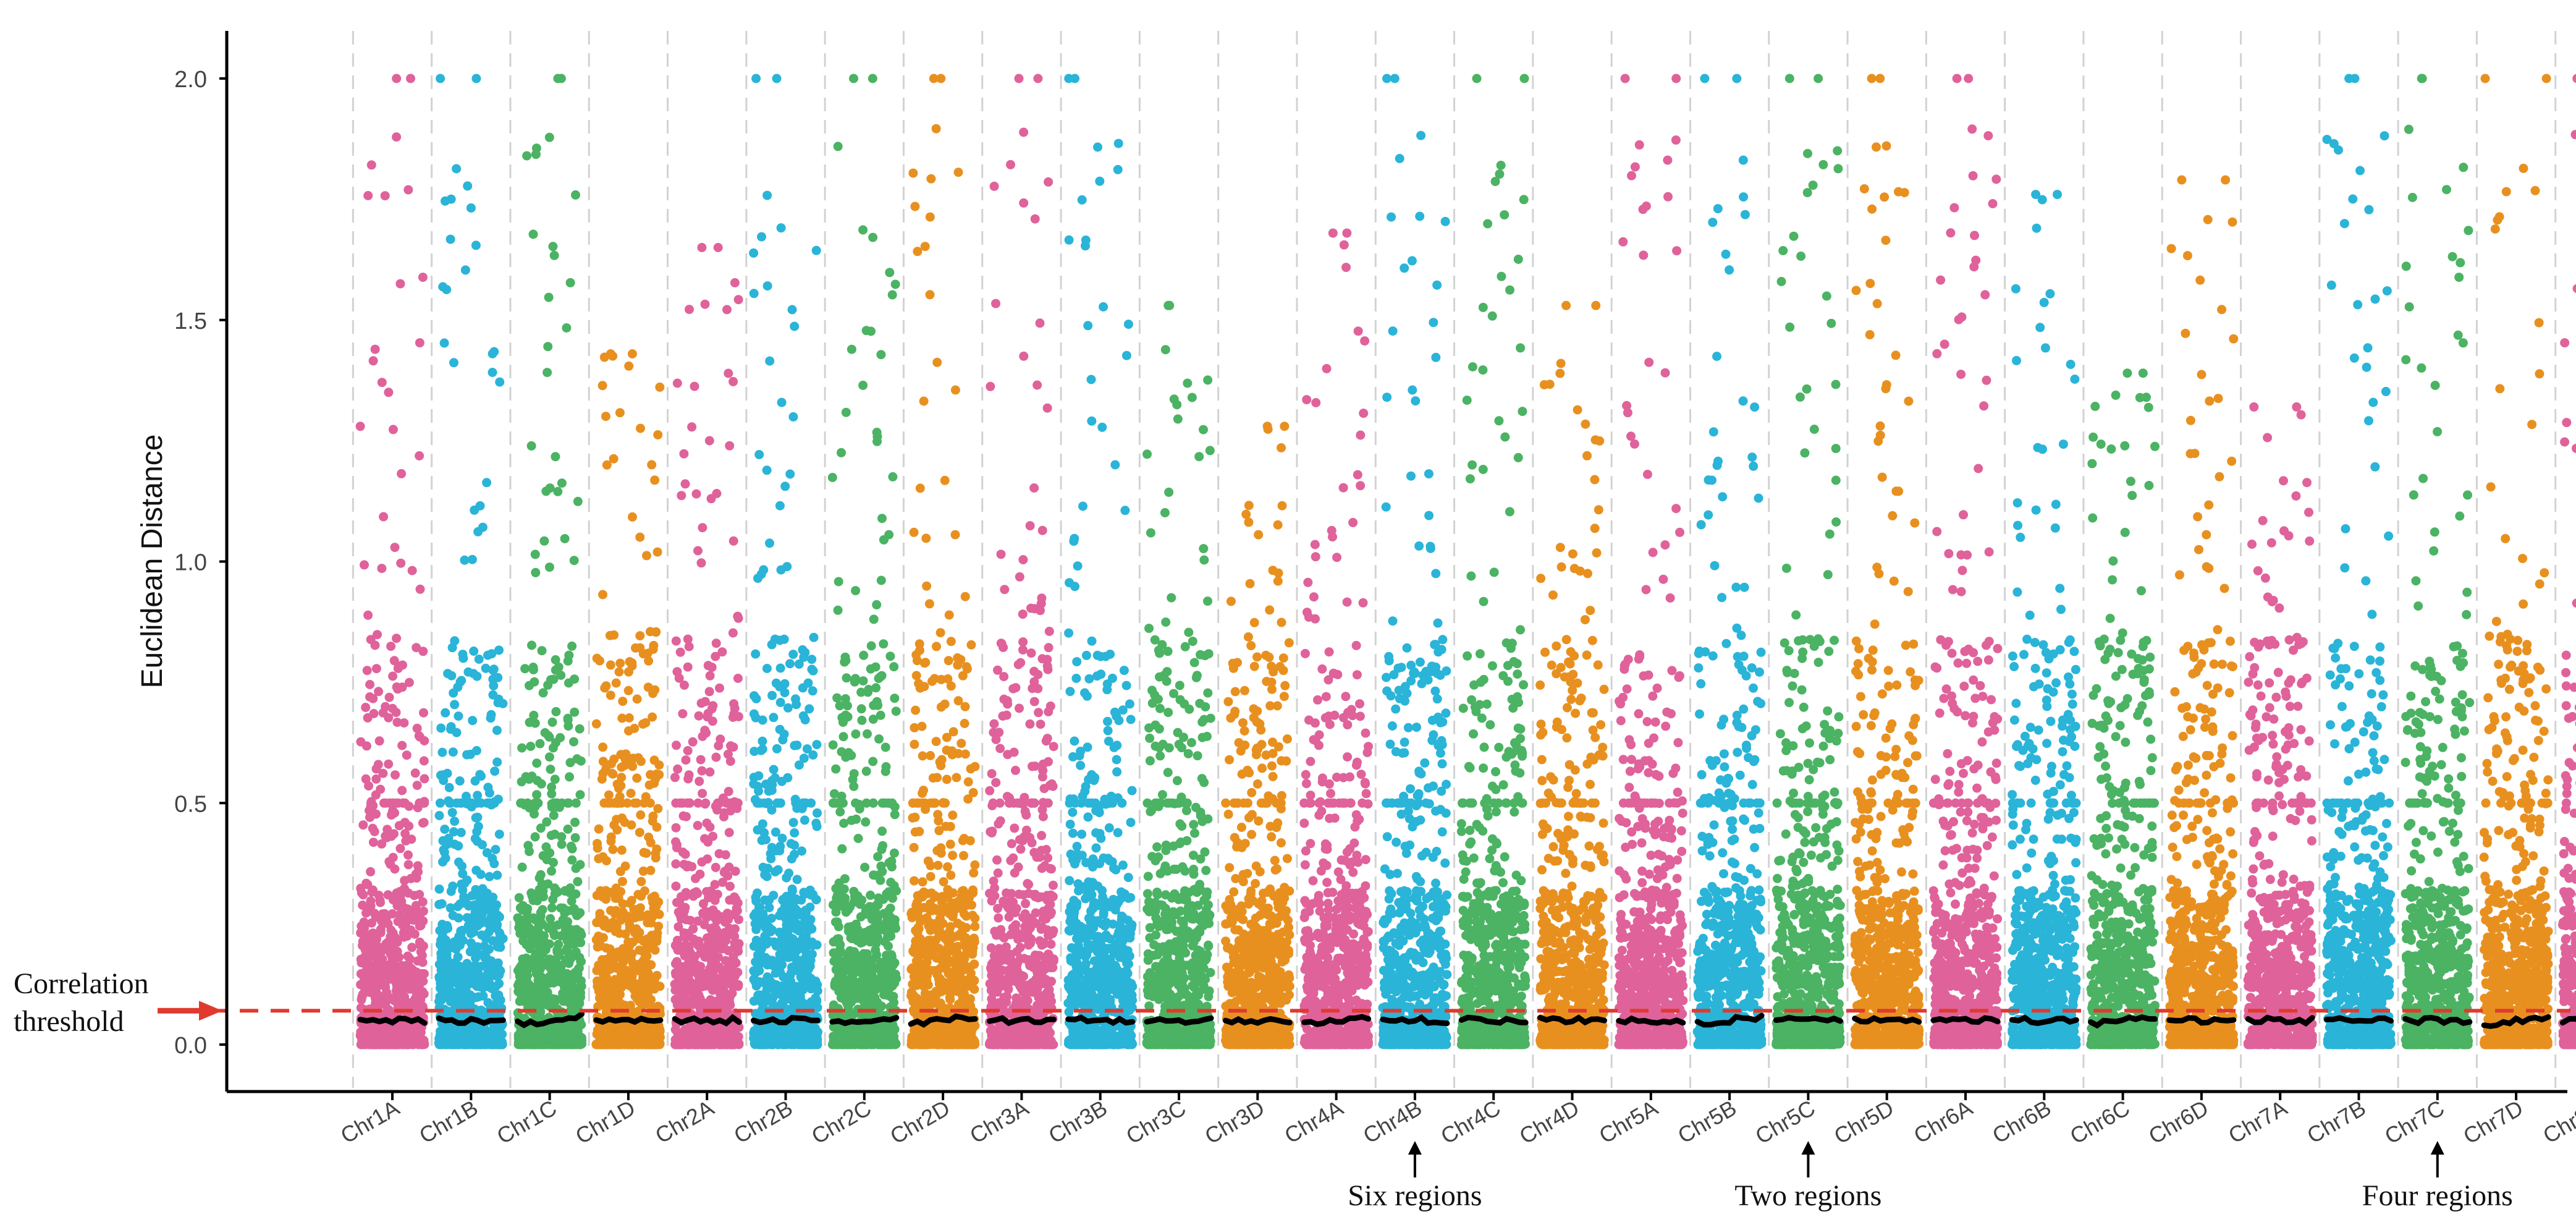  I want to click on series-Chr2B, so click(785, 562).